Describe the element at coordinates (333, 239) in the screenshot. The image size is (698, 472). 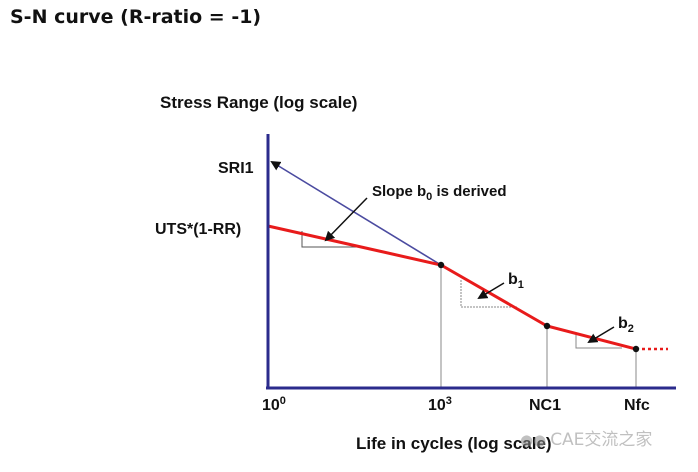
I see `slope-triangle-b0` at that location.